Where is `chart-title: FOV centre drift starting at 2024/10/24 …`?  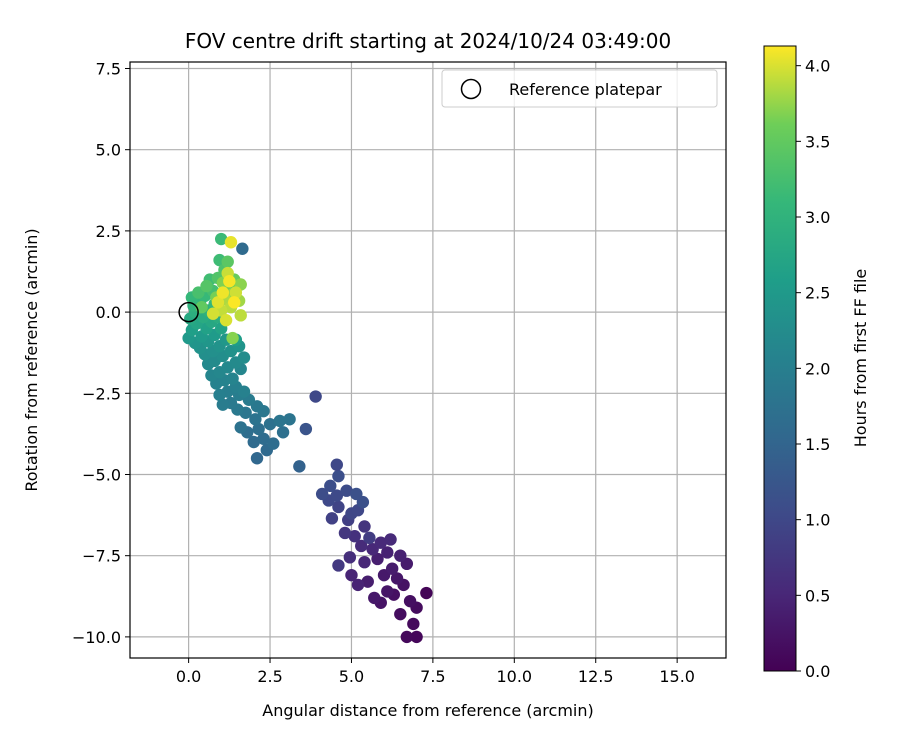
chart-title: FOV centre drift starting at 2024/10/24 … is located at coordinates (428, 41).